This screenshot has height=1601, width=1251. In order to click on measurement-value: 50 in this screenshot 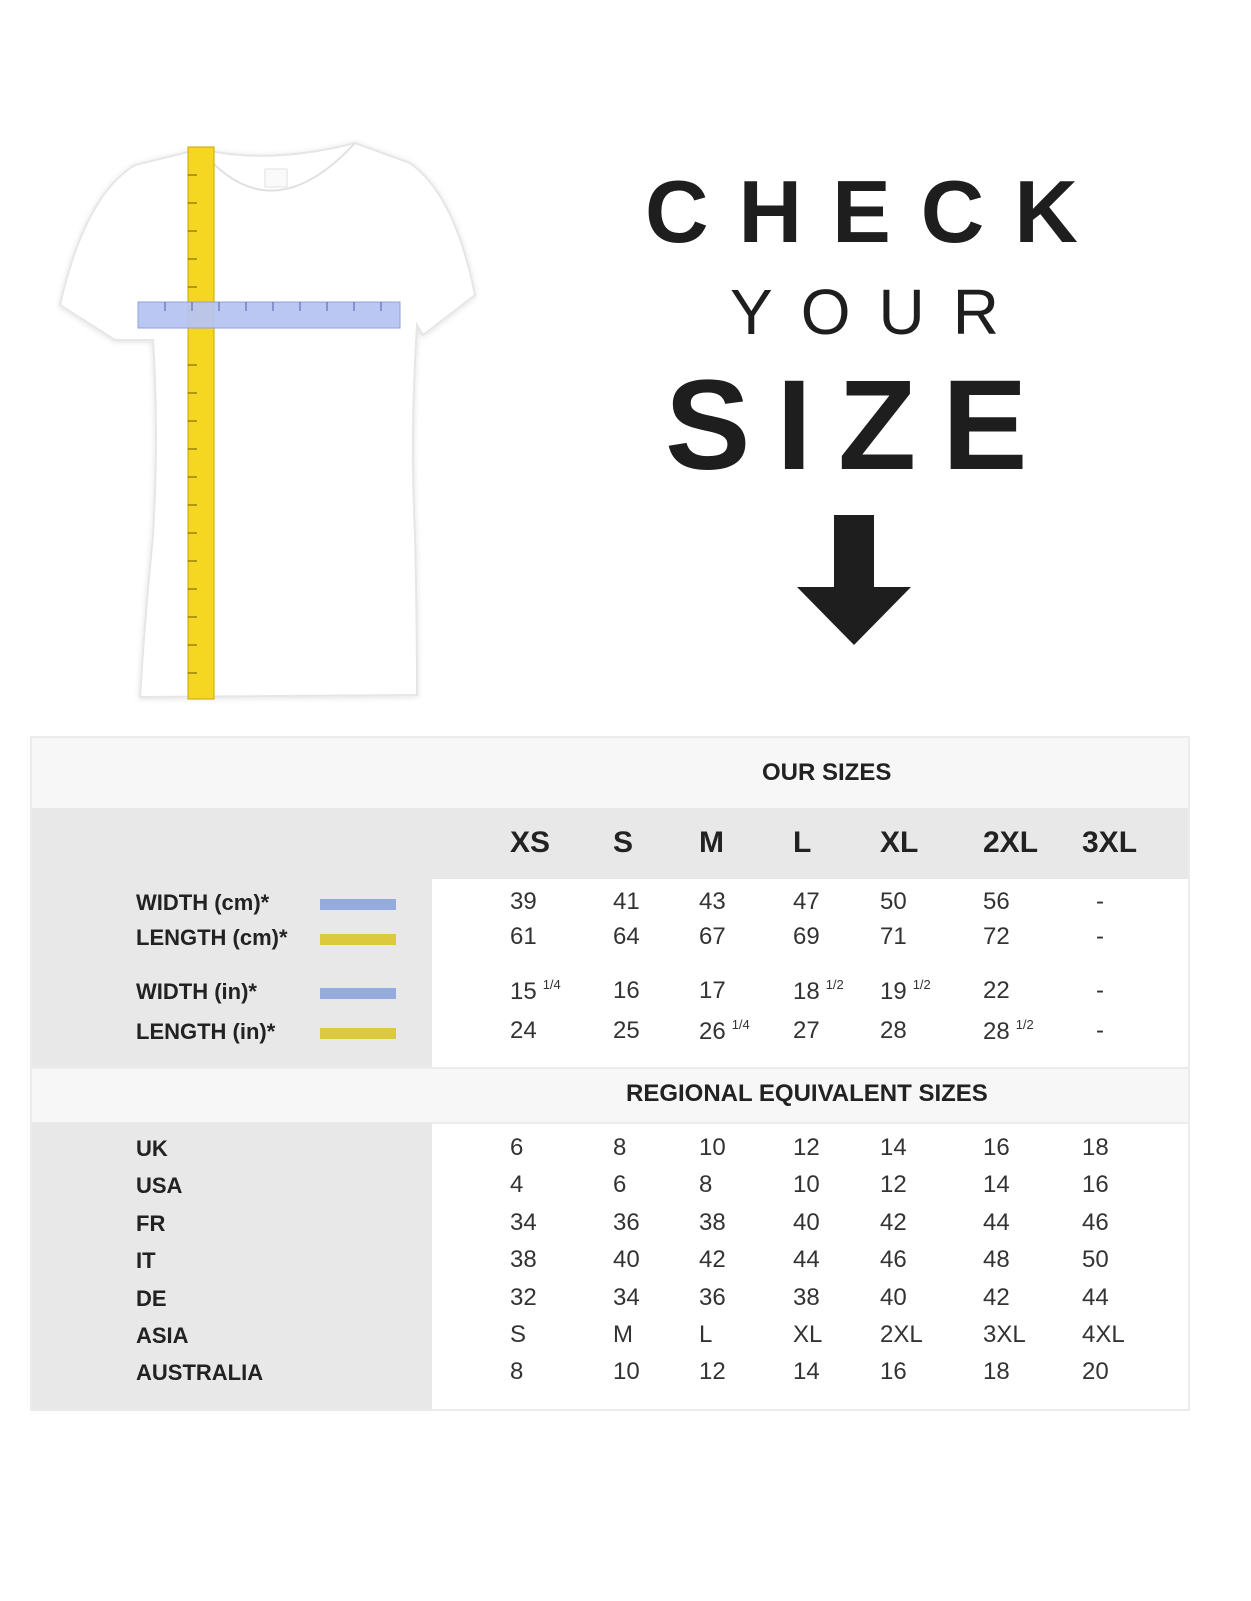, I will do `click(893, 902)`.